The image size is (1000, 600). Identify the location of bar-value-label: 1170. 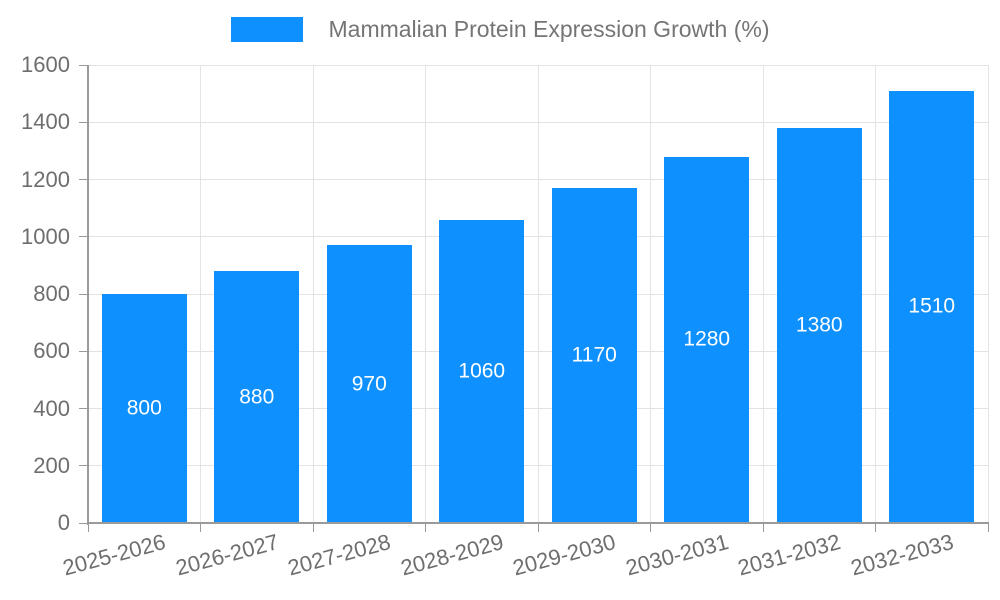
(594, 355).